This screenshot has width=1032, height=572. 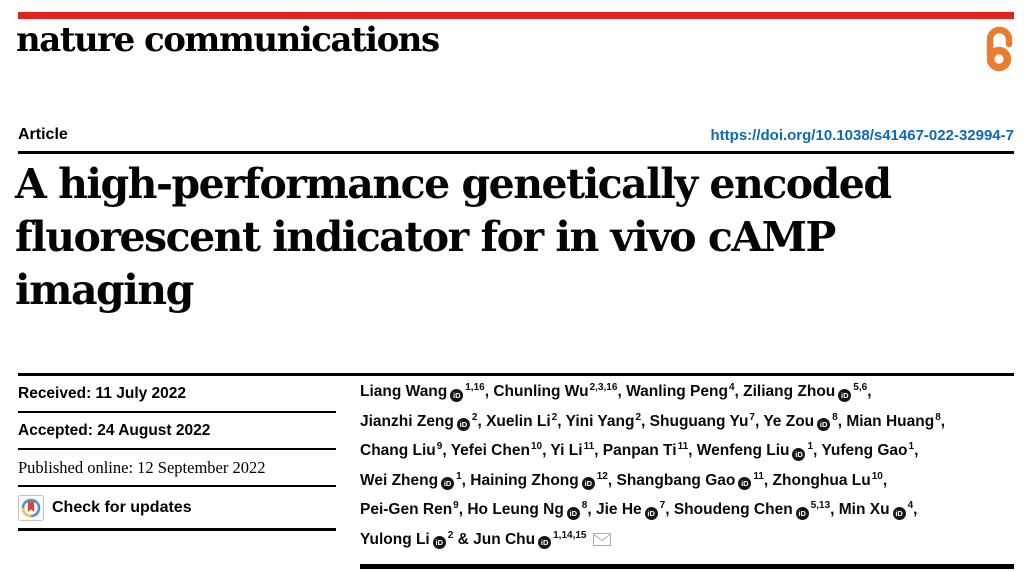 I want to click on title-line: A high-performance genetically encoded, so click(x=453, y=184).